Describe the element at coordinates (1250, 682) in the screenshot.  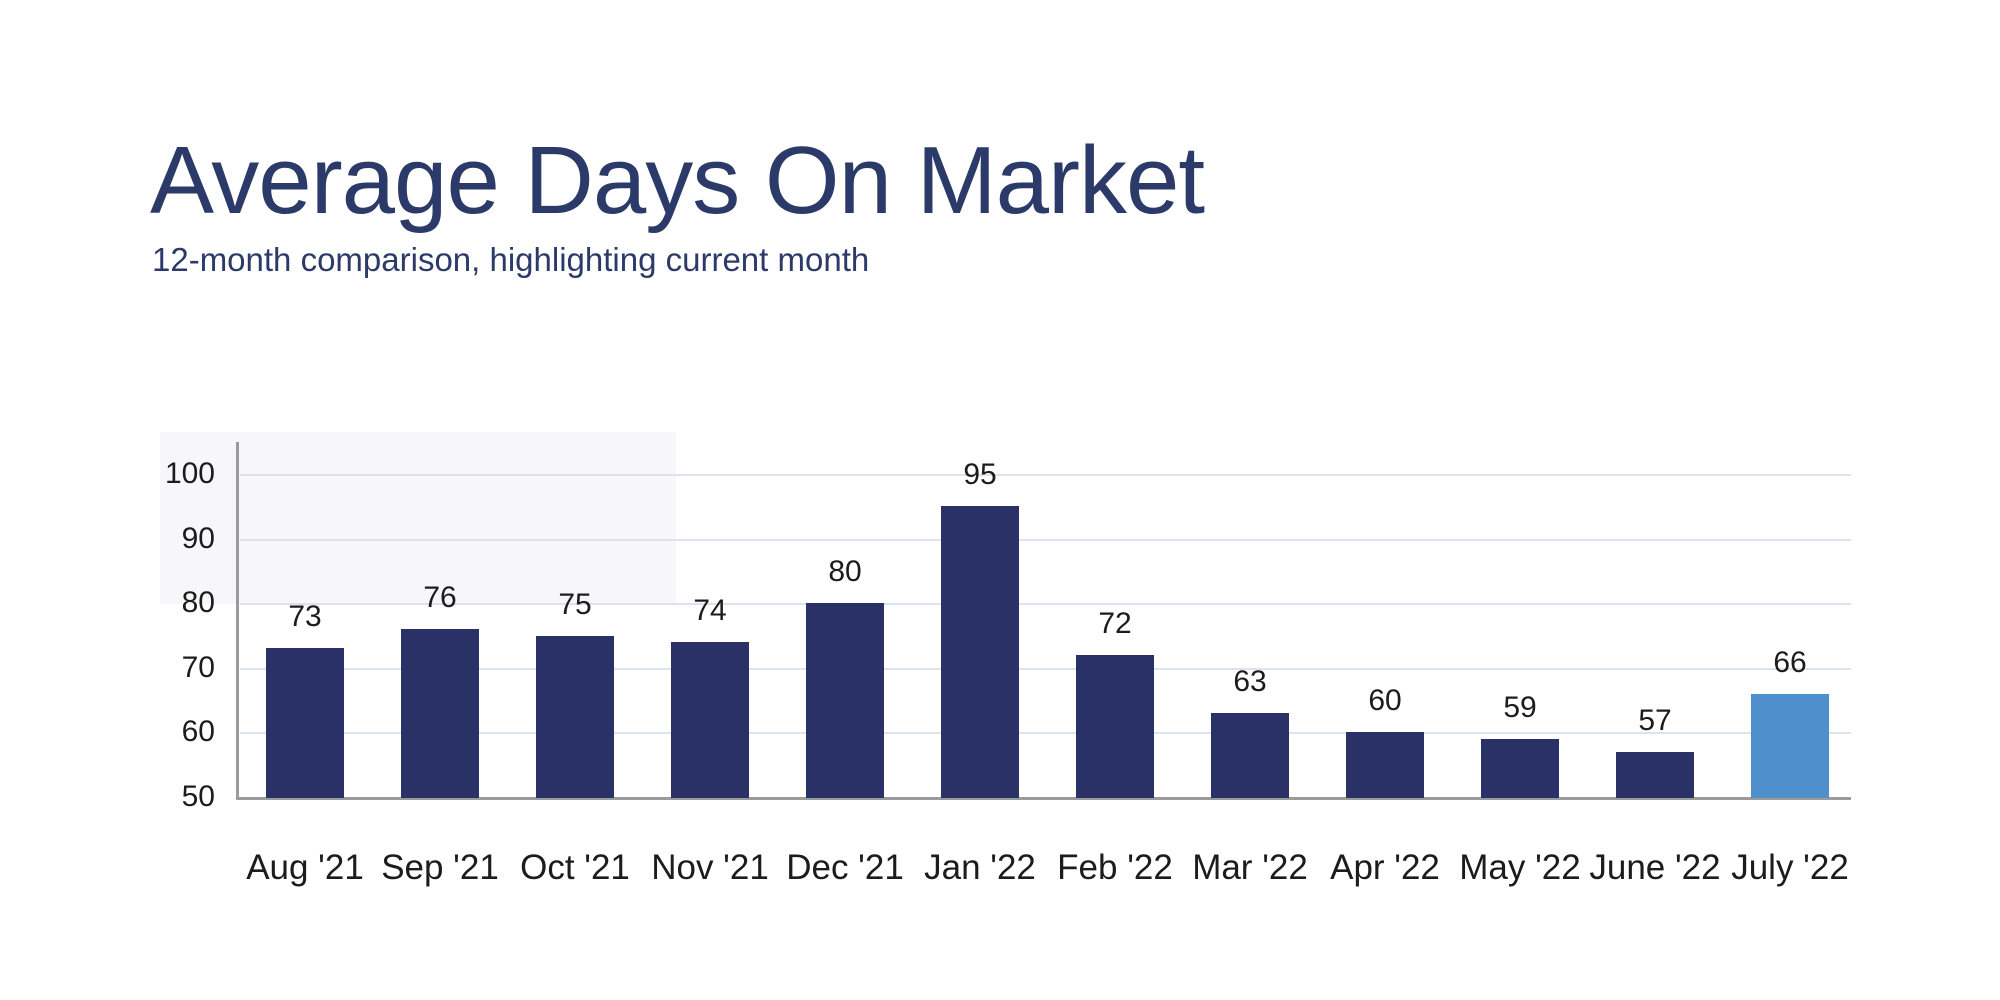
I see `bar-value-label: 63` at that location.